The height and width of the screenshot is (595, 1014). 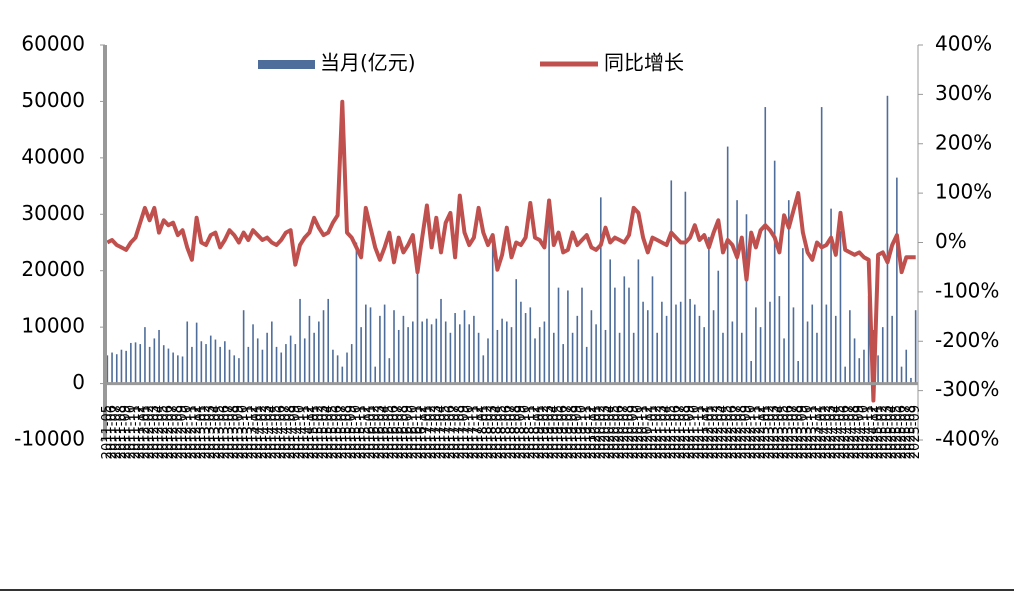 What do you see at coordinates (798, 432) in the screenshot?
I see `x-tick-label: 2023-08` at bounding box center [798, 432].